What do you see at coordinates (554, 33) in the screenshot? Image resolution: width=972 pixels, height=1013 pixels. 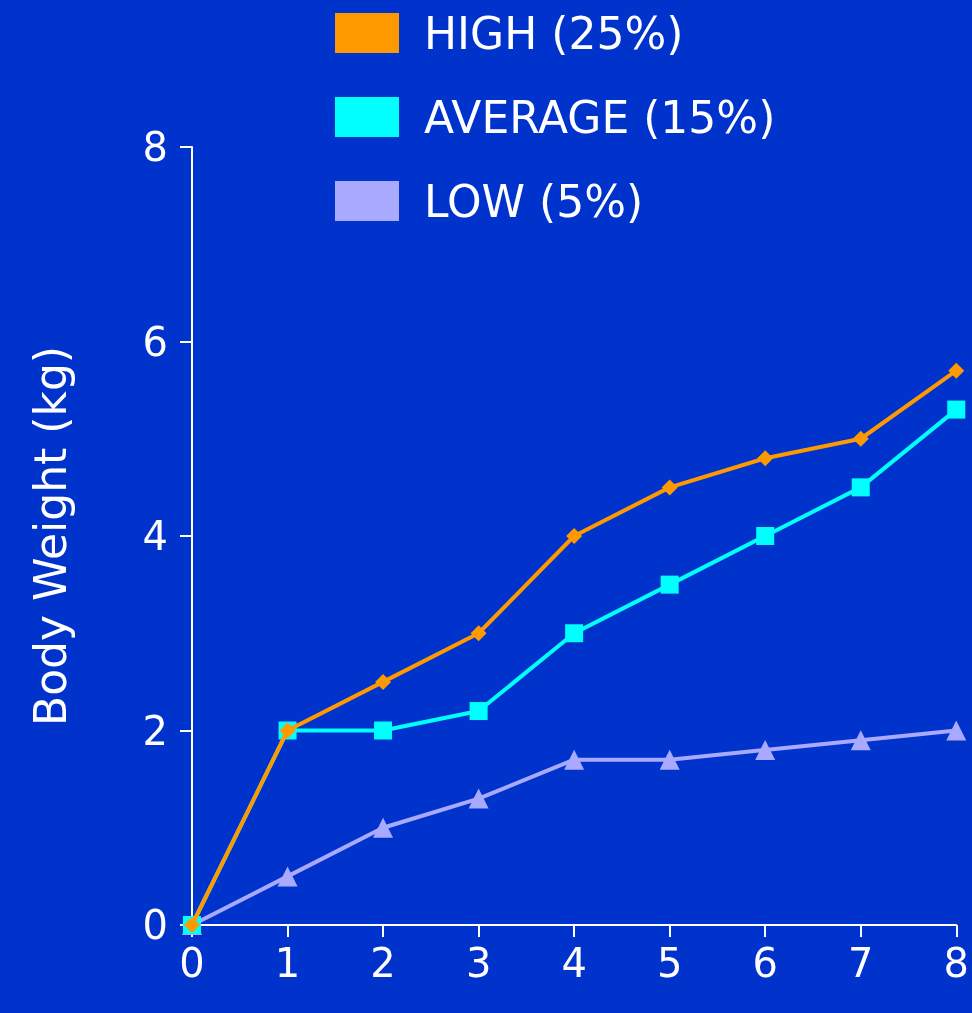 I see `legend-label: HIGH (25%)` at bounding box center [554, 33].